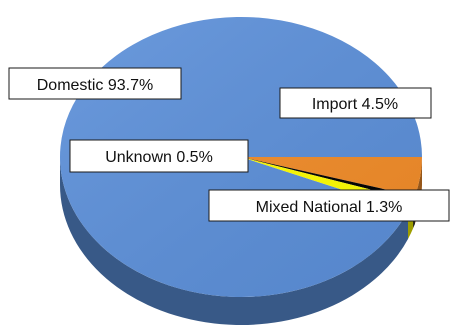 This screenshot has width=460, height=326. I want to click on slice-label-domestic: Domestic 93.7%, so click(95, 83).